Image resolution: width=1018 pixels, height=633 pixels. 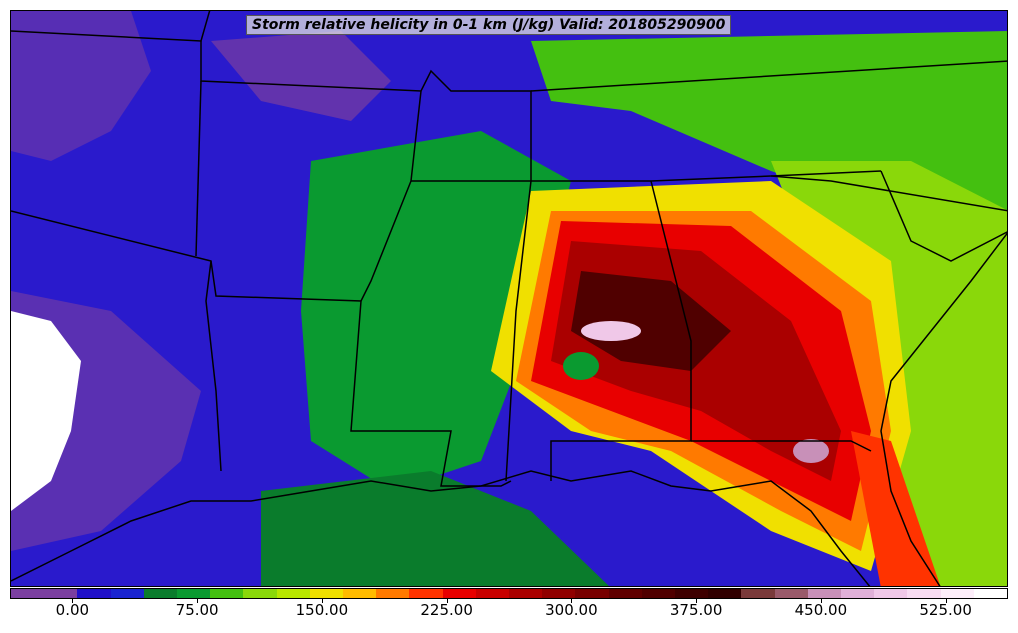 What do you see at coordinates (896, 508) in the screenshot?
I see `florida-red-band` at bounding box center [896, 508].